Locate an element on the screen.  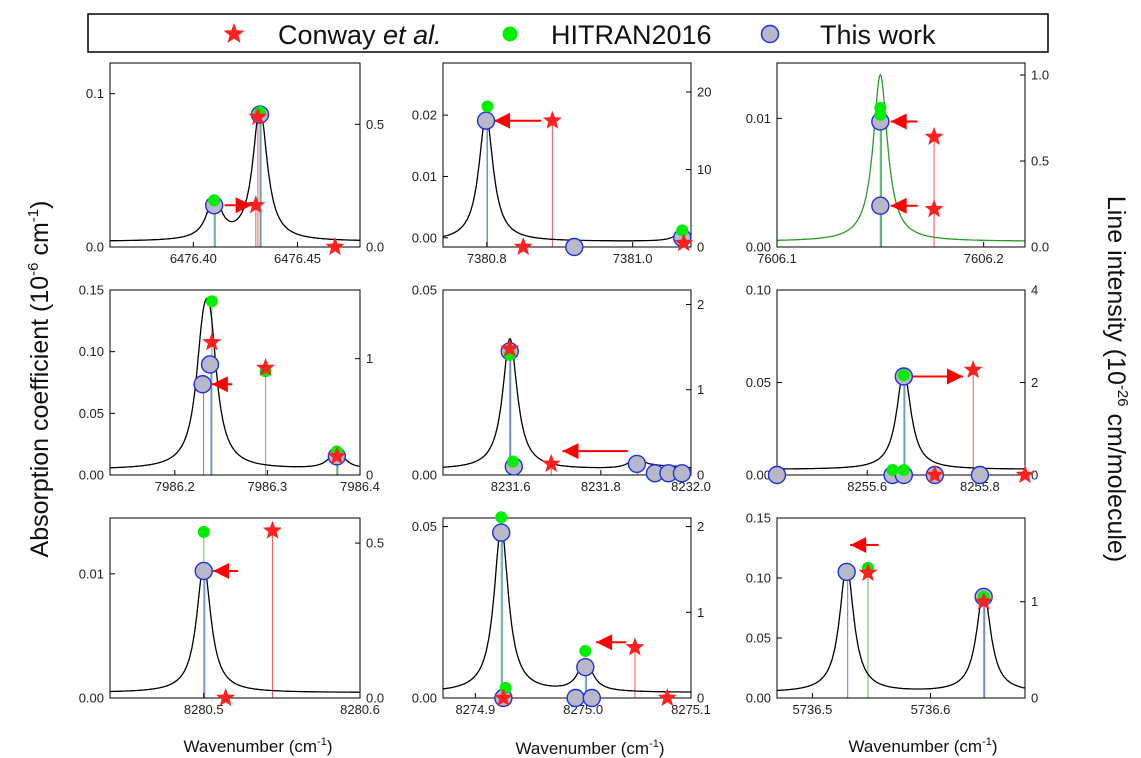
legend-box is located at coordinates (568, 33).